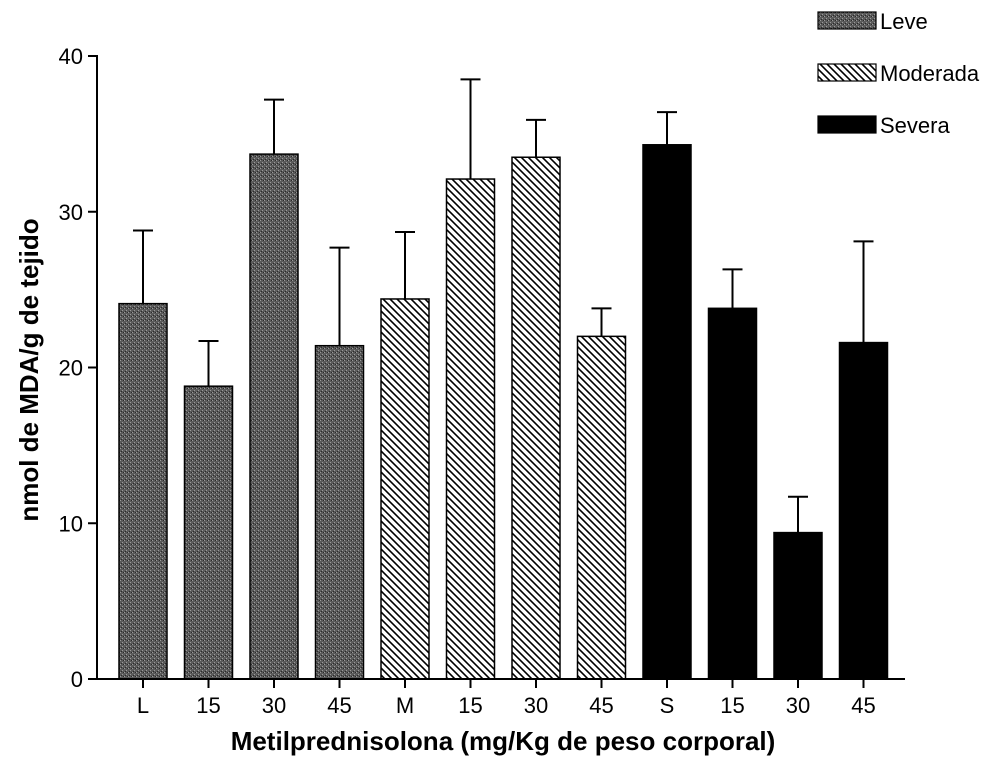  What do you see at coordinates (506, 698) in the screenshot?
I see `x-ticks: L 15 30 45 M 15 30 45 S 15 30 45` at bounding box center [506, 698].